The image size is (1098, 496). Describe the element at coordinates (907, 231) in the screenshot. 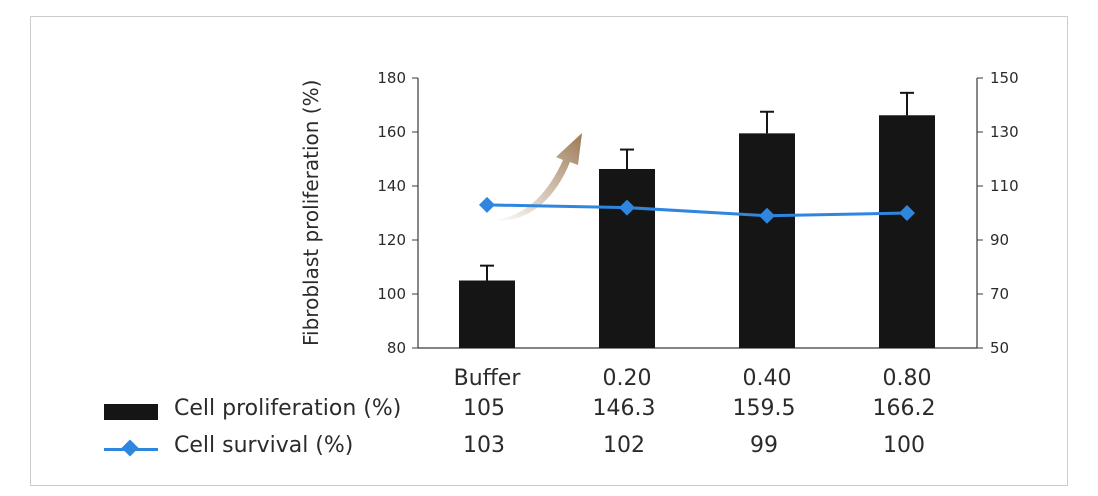

I see `bar-0.80` at that location.